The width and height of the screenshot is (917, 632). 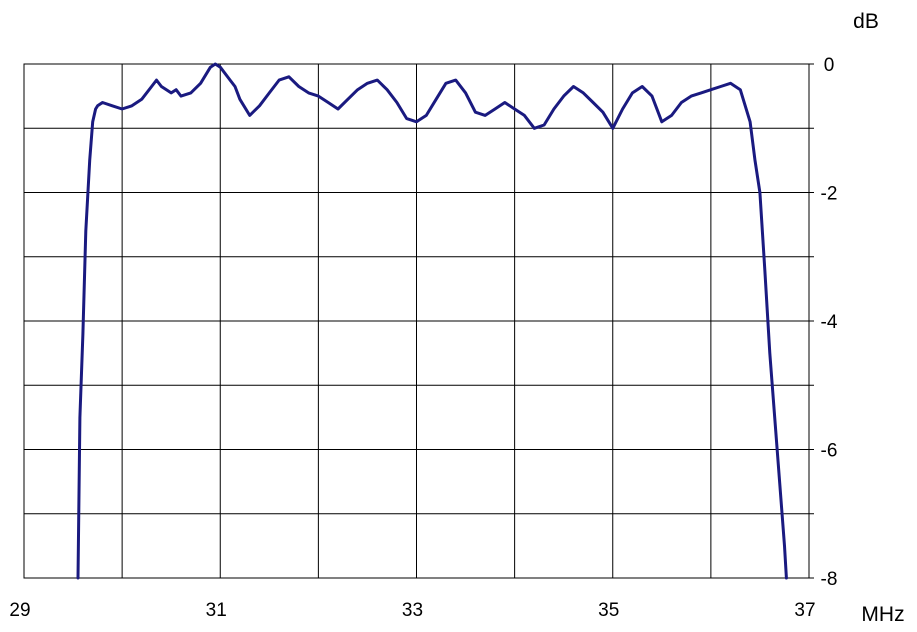 What do you see at coordinates (829, 194) in the screenshot?
I see `y-tick-label: -2` at bounding box center [829, 194].